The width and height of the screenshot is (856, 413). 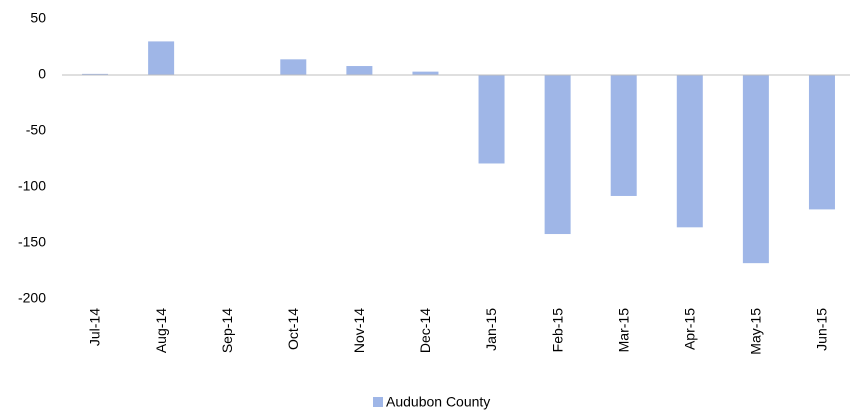 What do you see at coordinates (822, 329) in the screenshot?
I see `x-tick-label: Jun-15` at bounding box center [822, 329].